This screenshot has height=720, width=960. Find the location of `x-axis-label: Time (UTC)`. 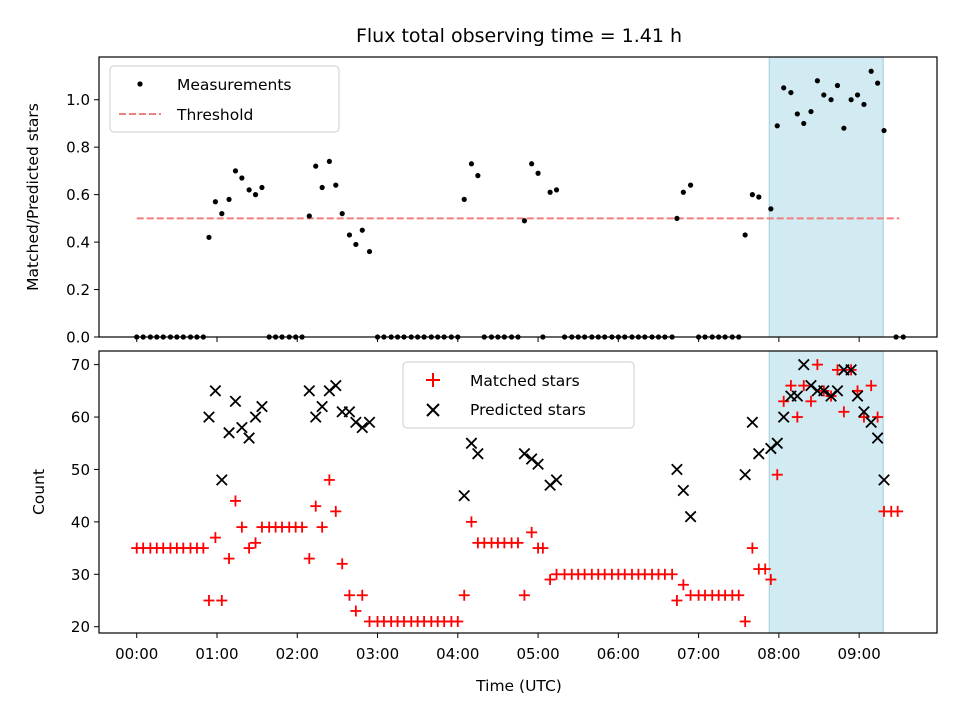

x-axis-label: Time (UTC) is located at coordinates (518, 686).